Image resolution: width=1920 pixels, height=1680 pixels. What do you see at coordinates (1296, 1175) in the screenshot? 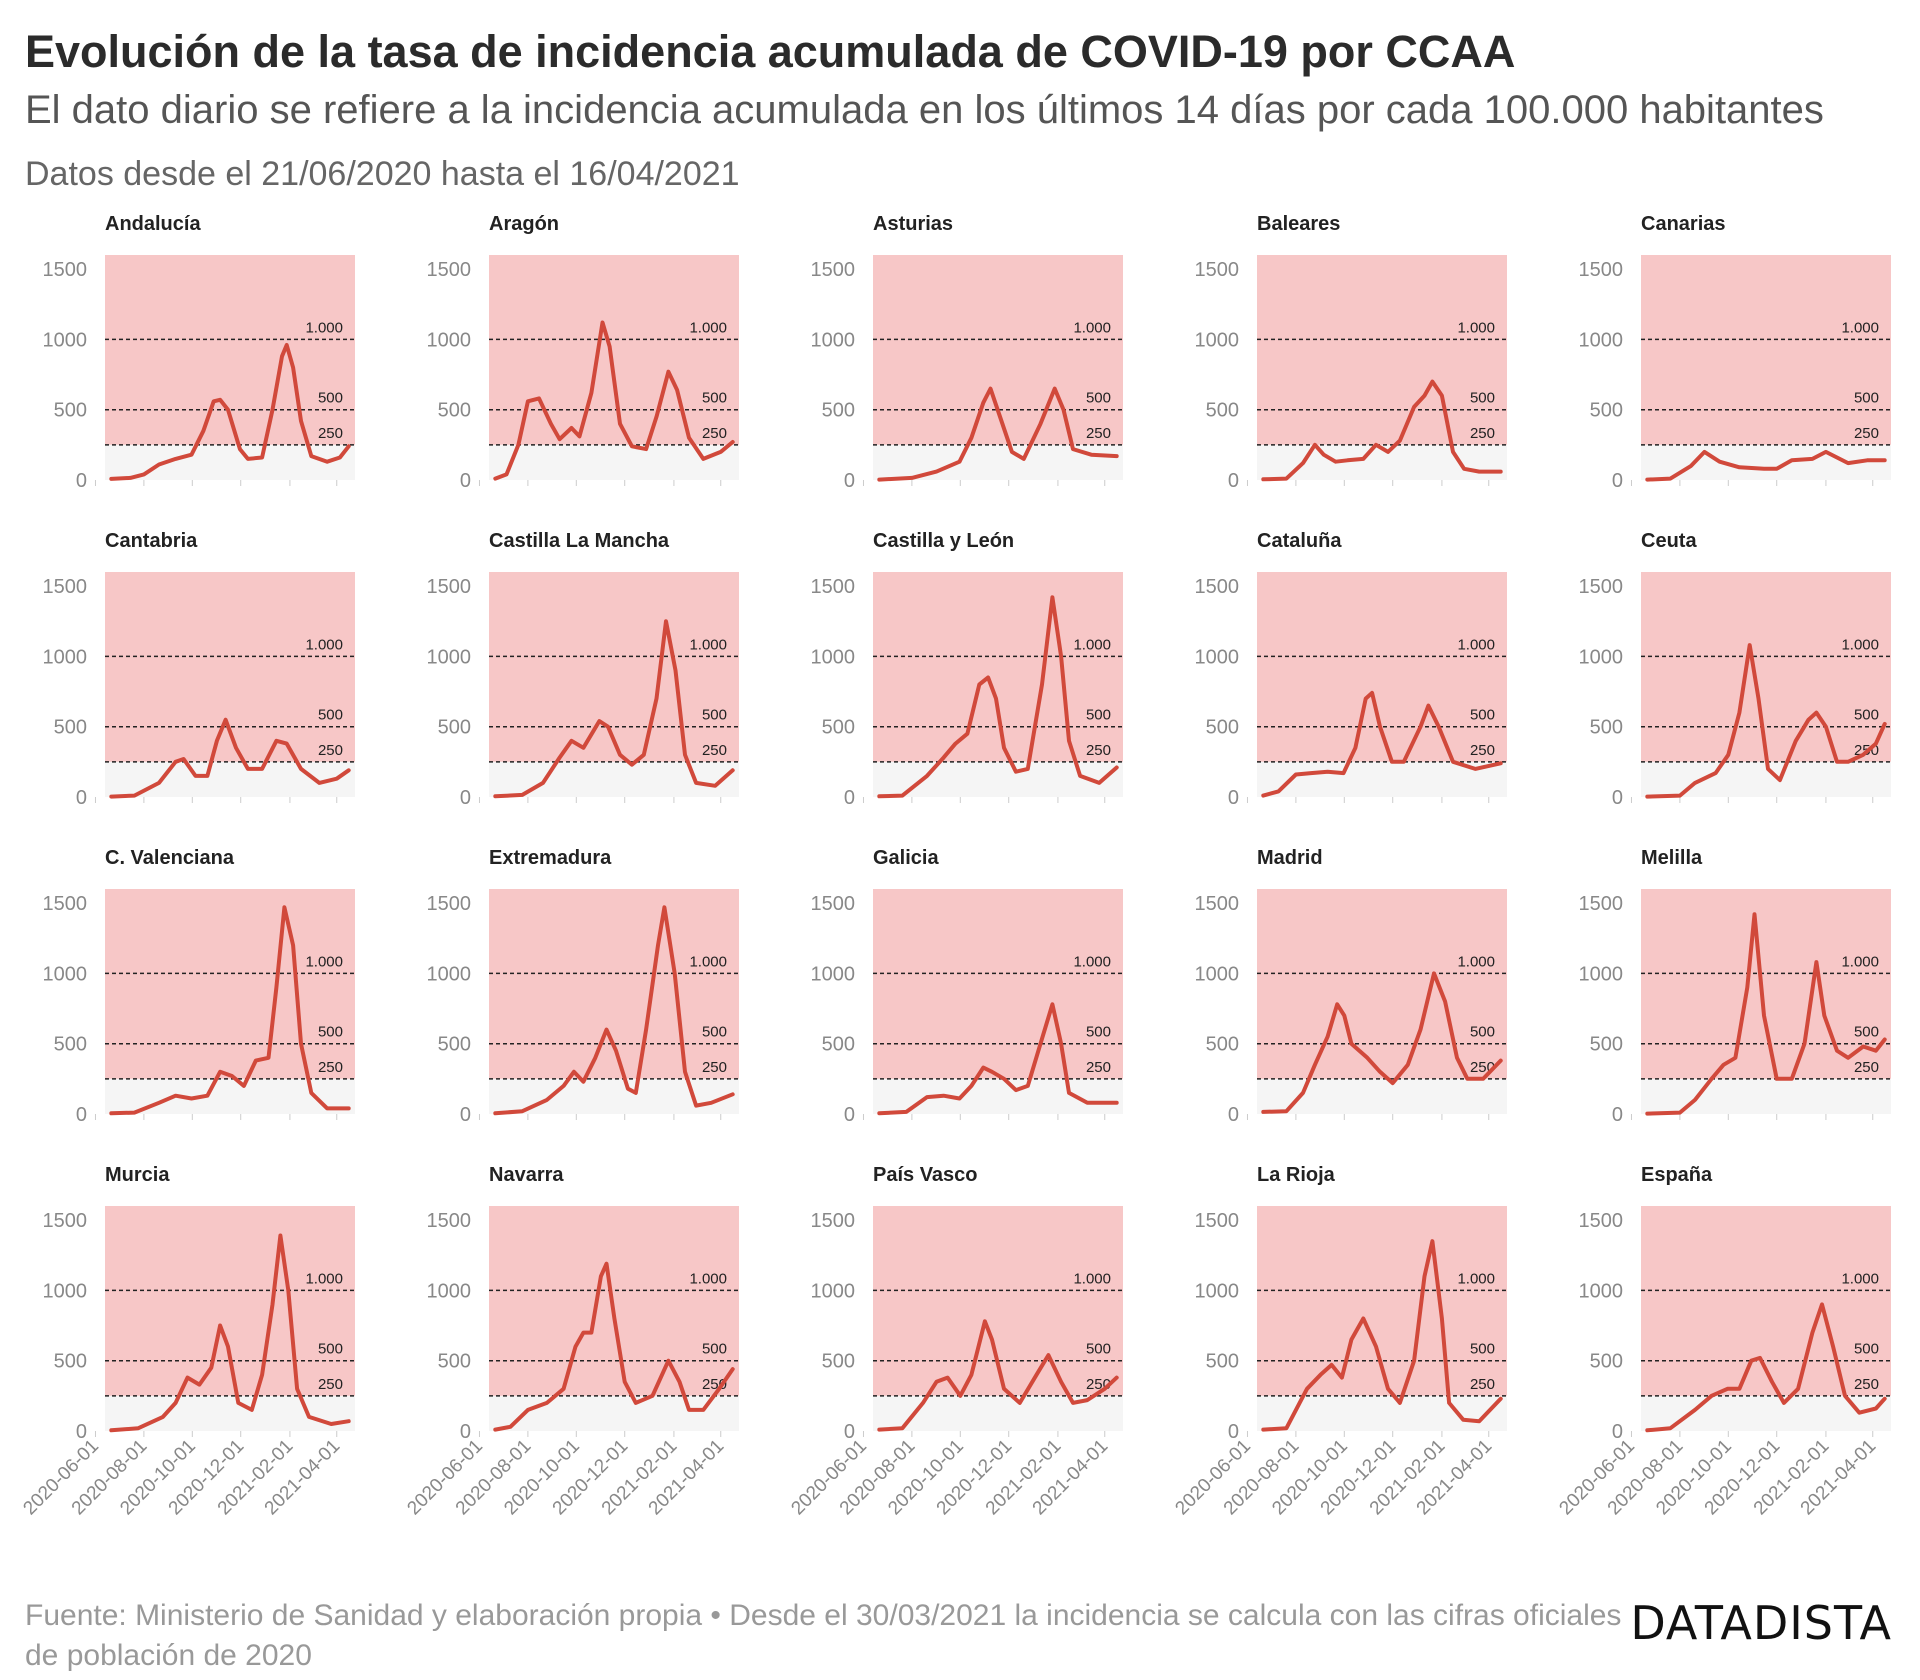
I see `panel-title: La Rioja` at bounding box center [1296, 1175].